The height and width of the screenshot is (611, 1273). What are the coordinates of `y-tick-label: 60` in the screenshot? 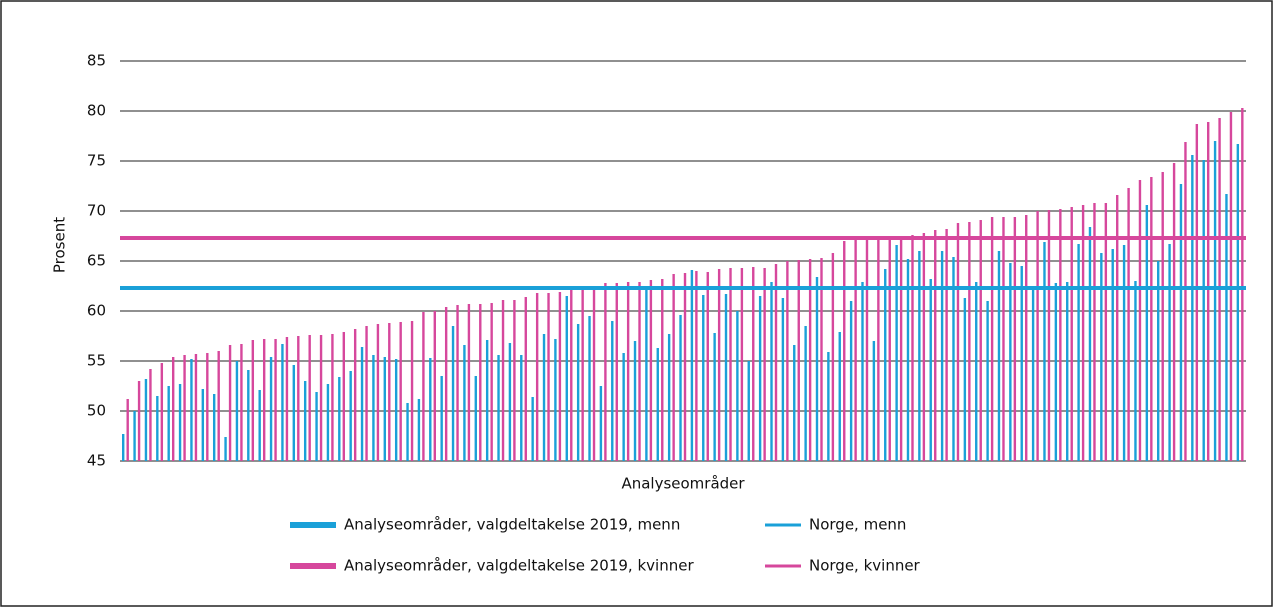 It's located at (96, 311).